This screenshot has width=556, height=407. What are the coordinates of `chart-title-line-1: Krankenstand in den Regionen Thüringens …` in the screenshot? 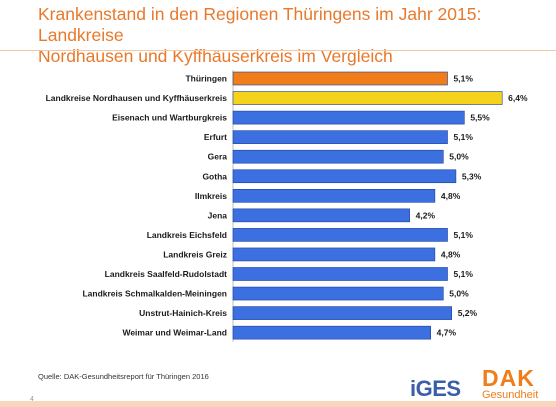 It's located at (260, 24).